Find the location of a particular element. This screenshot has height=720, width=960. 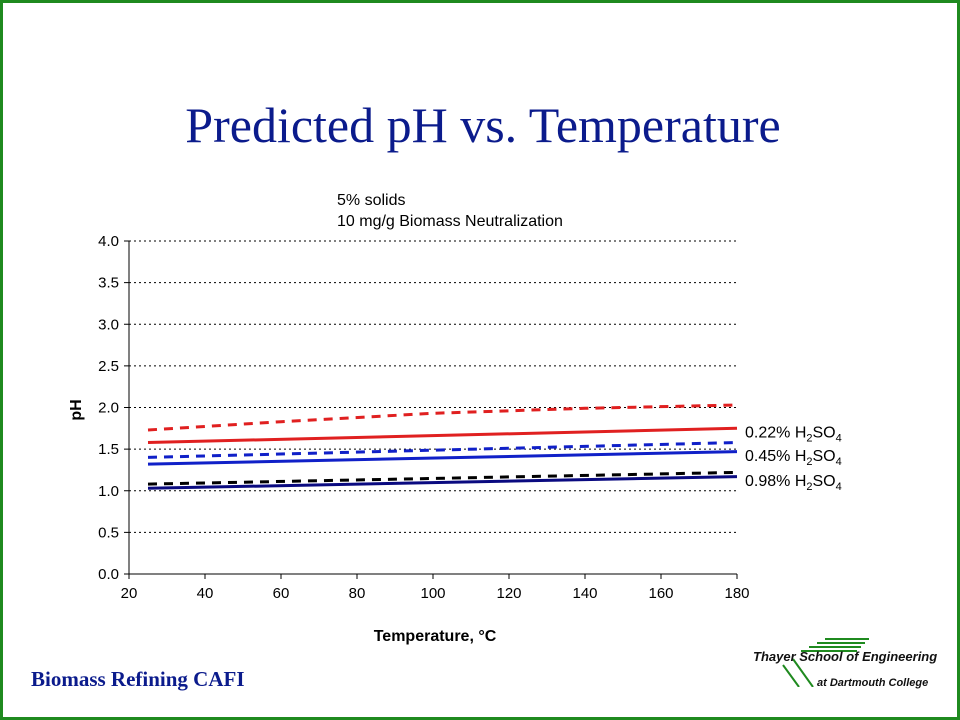

x-tick-label: 80 is located at coordinates (357, 593).